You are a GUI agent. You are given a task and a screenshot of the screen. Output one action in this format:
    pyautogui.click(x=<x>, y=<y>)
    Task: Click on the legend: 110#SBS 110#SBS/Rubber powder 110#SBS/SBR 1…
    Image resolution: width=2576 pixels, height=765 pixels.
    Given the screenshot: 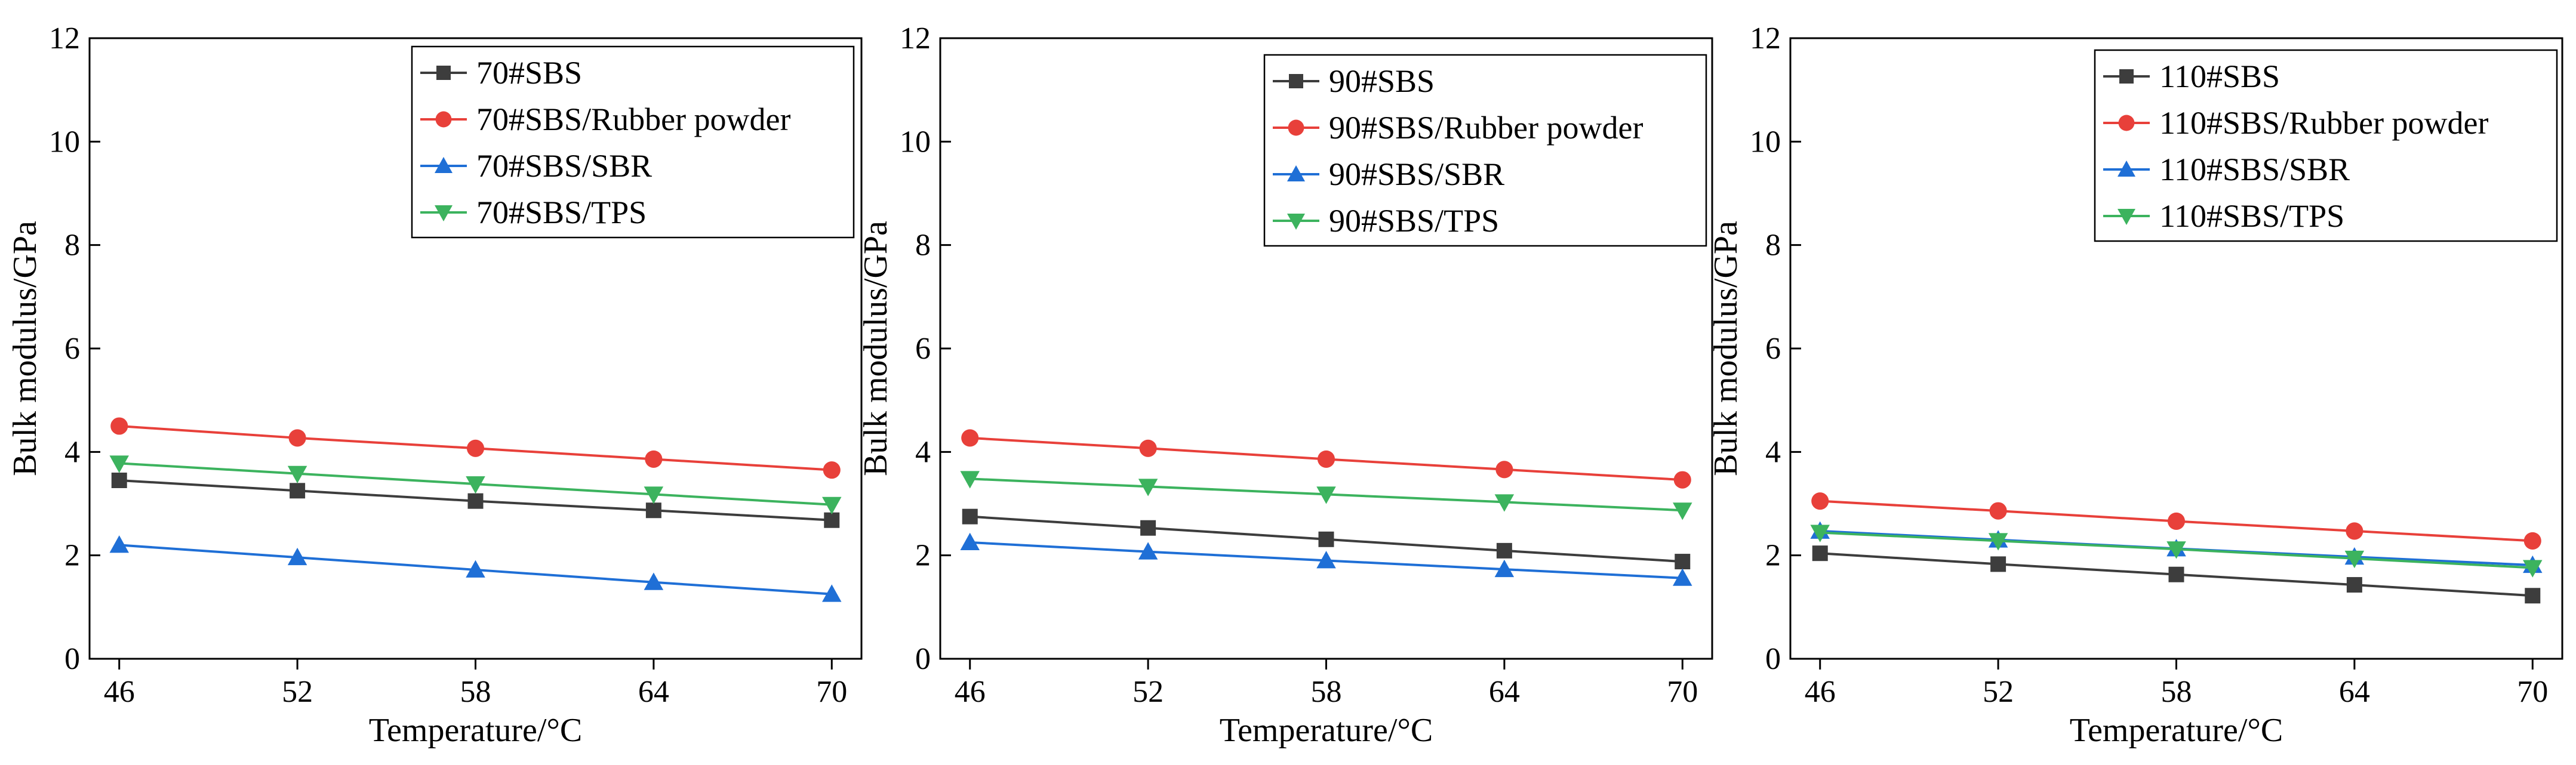 What is the action you would take?
    pyautogui.click(x=2326, y=145)
    